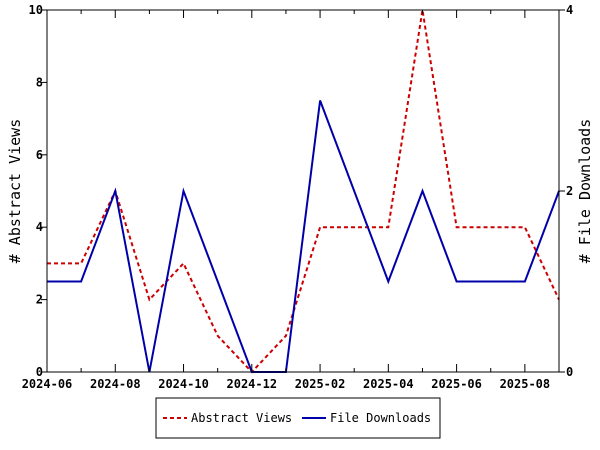 This screenshot has width=600, height=450. What do you see at coordinates (115, 384) in the screenshot?
I see `x-tick-label: 2024-08` at bounding box center [115, 384].